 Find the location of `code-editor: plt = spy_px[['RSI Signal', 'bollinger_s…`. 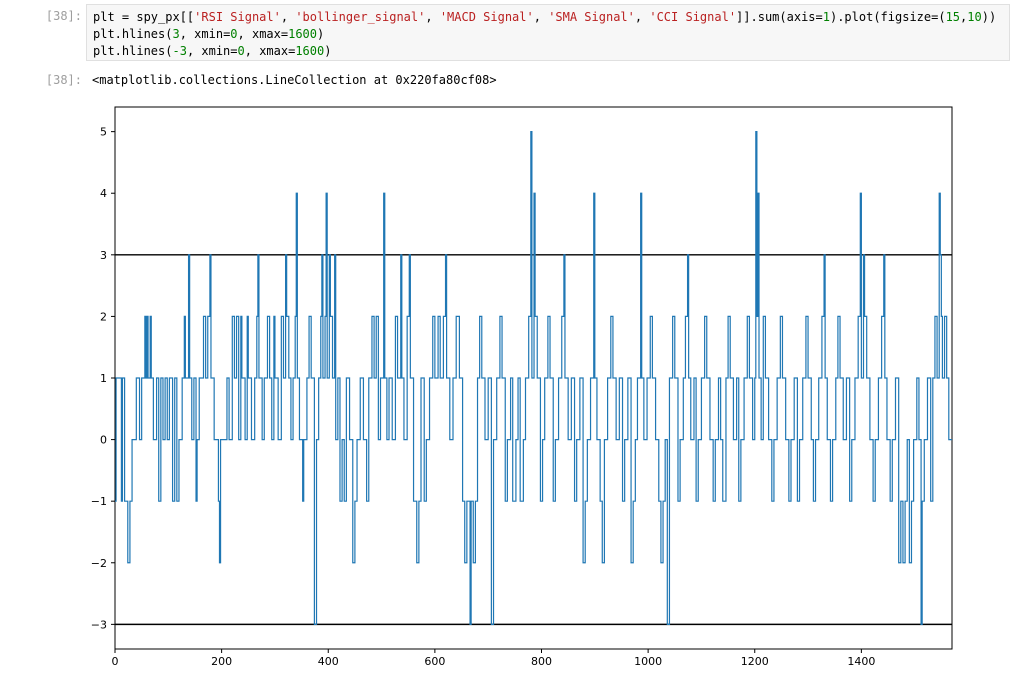

code-editor: plt = spy_px[['RSI Signal', 'bollinger_s… is located at coordinates (548, 32).